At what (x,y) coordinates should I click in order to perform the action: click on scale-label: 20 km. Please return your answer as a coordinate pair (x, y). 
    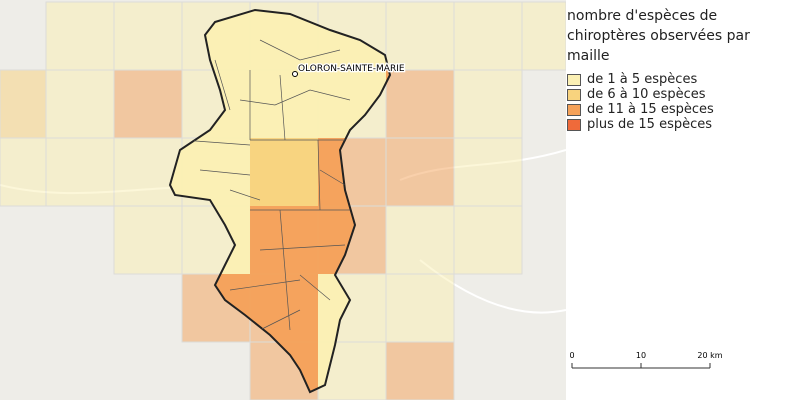
    Looking at the image, I should click on (709, 355).